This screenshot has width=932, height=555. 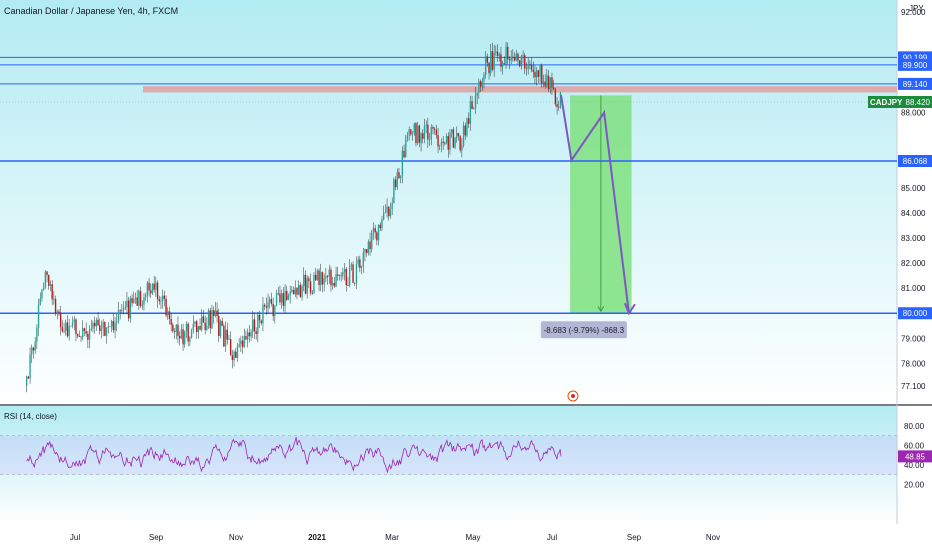 I want to click on event-flag-dot, so click(x=573, y=396).